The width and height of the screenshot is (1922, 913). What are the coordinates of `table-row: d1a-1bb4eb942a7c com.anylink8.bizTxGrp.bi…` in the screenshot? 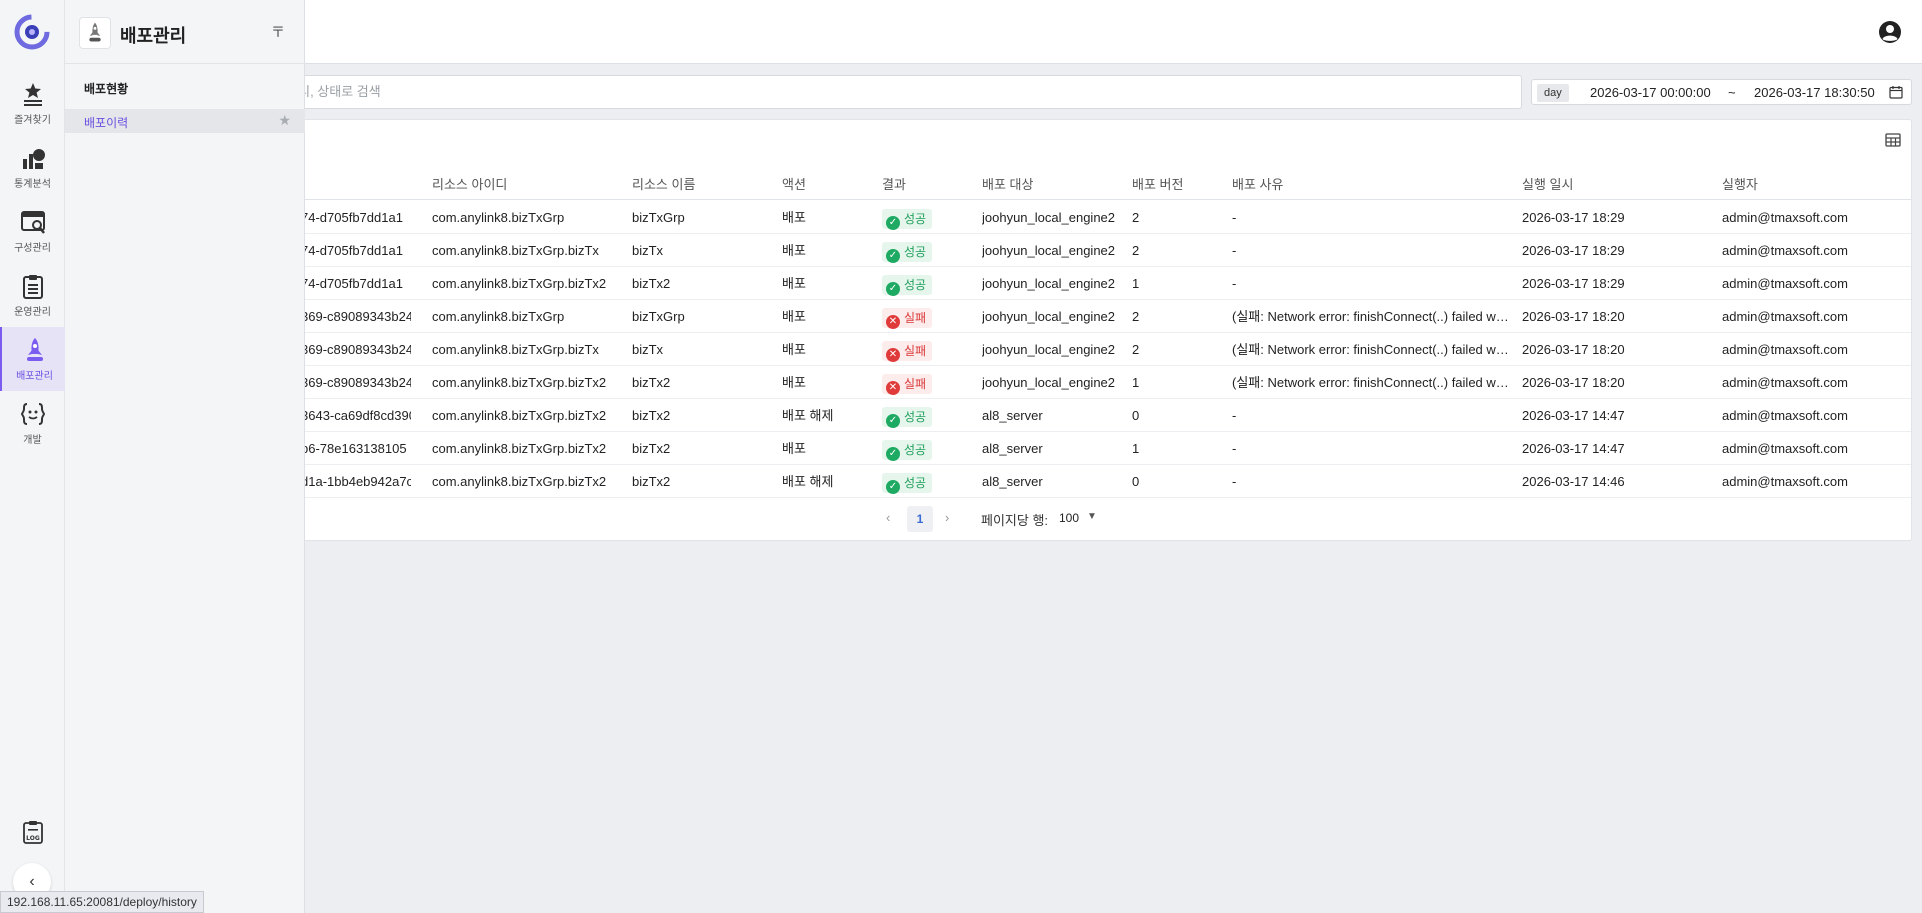 It's located at (1076, 481).